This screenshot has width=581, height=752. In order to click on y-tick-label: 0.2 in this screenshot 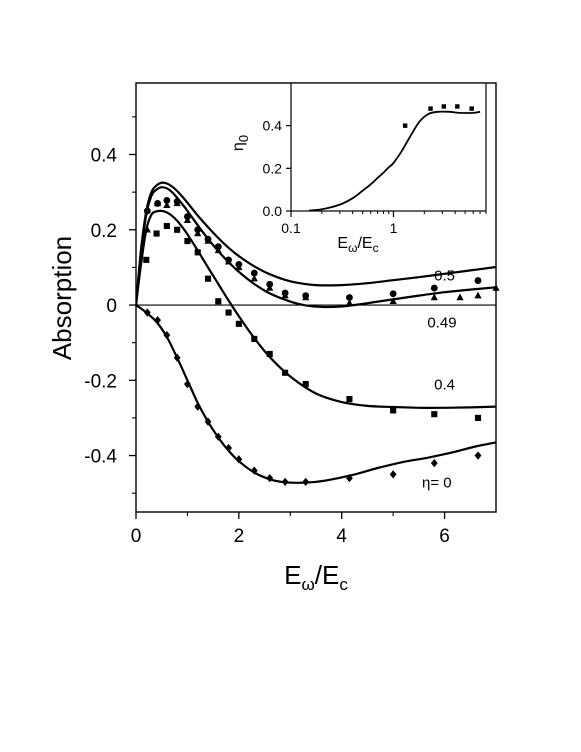, I will do `click(104, 231)`.